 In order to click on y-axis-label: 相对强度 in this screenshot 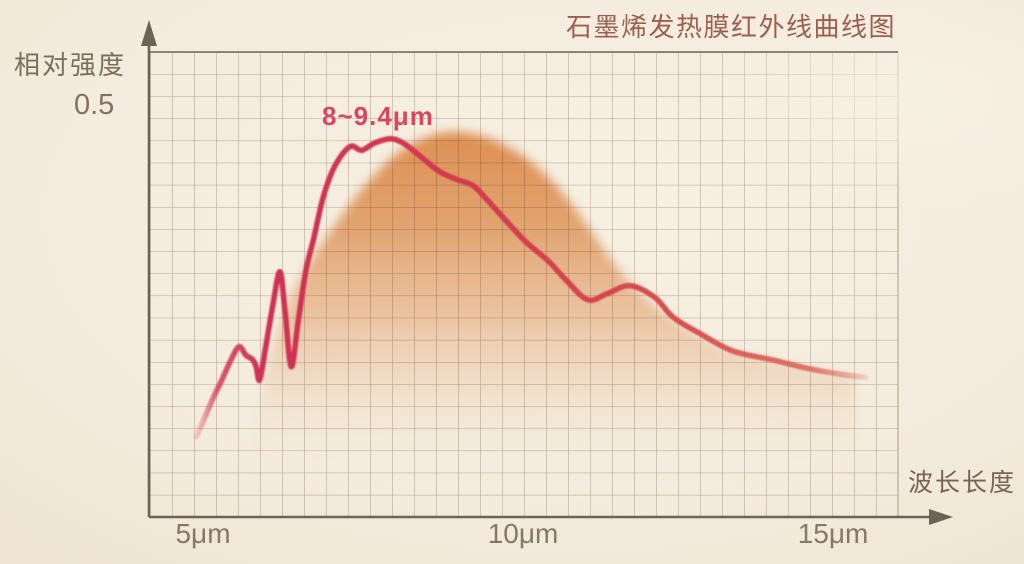, I will do `click(70, 65)`.